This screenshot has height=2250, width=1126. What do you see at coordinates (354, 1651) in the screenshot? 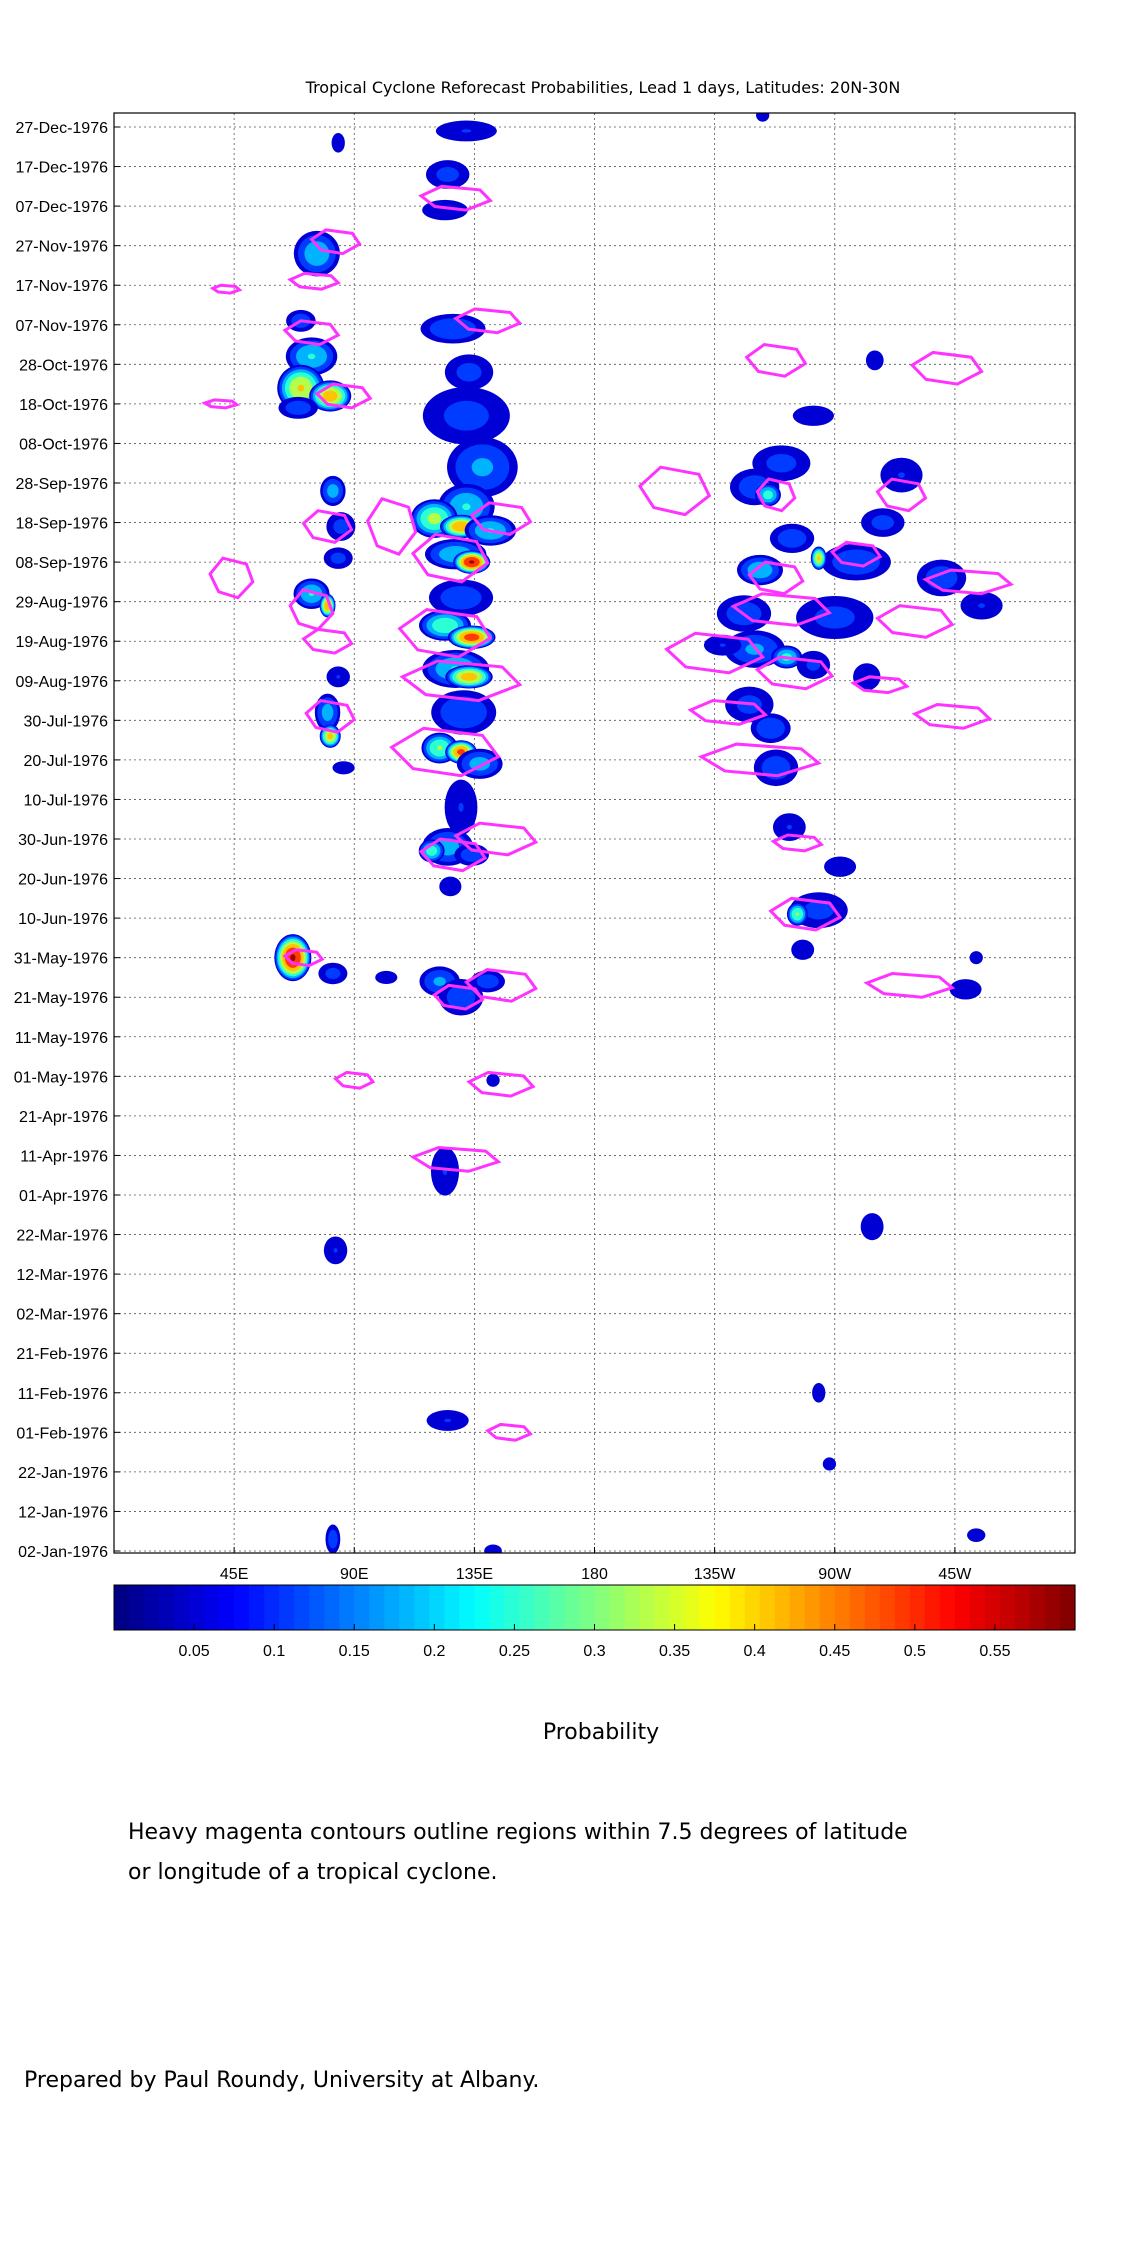
I see `colorbar-tick-label: 0.15` at bounding box center [354, 1651].